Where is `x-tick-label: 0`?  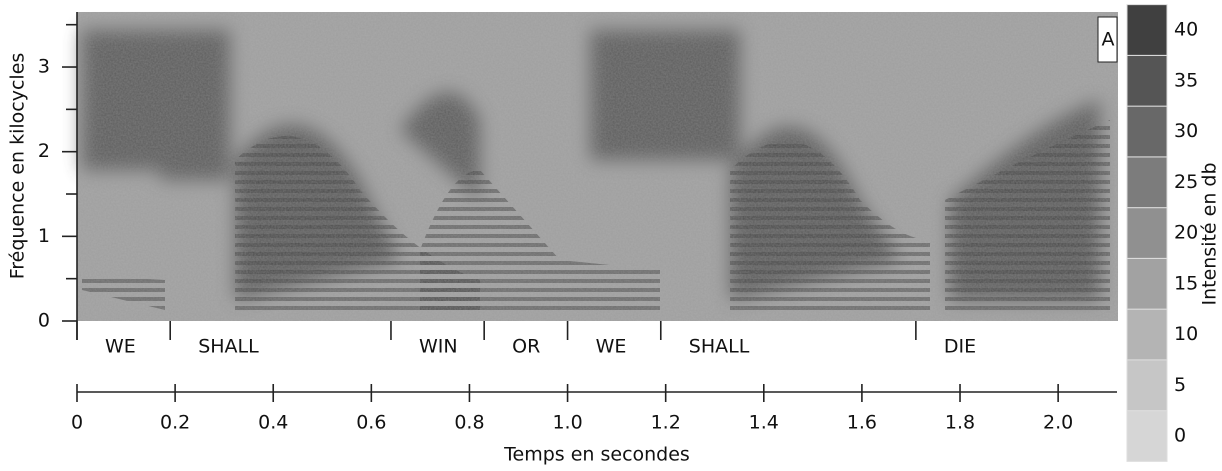 x-tick-label: 0 is located at coordinates (77, 423).